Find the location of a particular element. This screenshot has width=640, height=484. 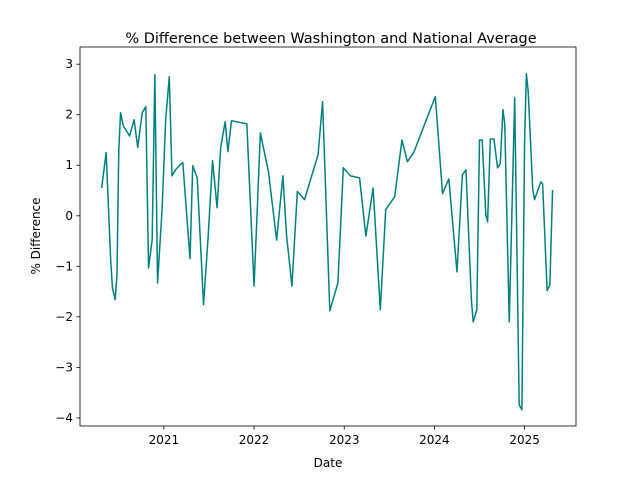

y-tick-label: 2 is located at coordinates (69, 115).